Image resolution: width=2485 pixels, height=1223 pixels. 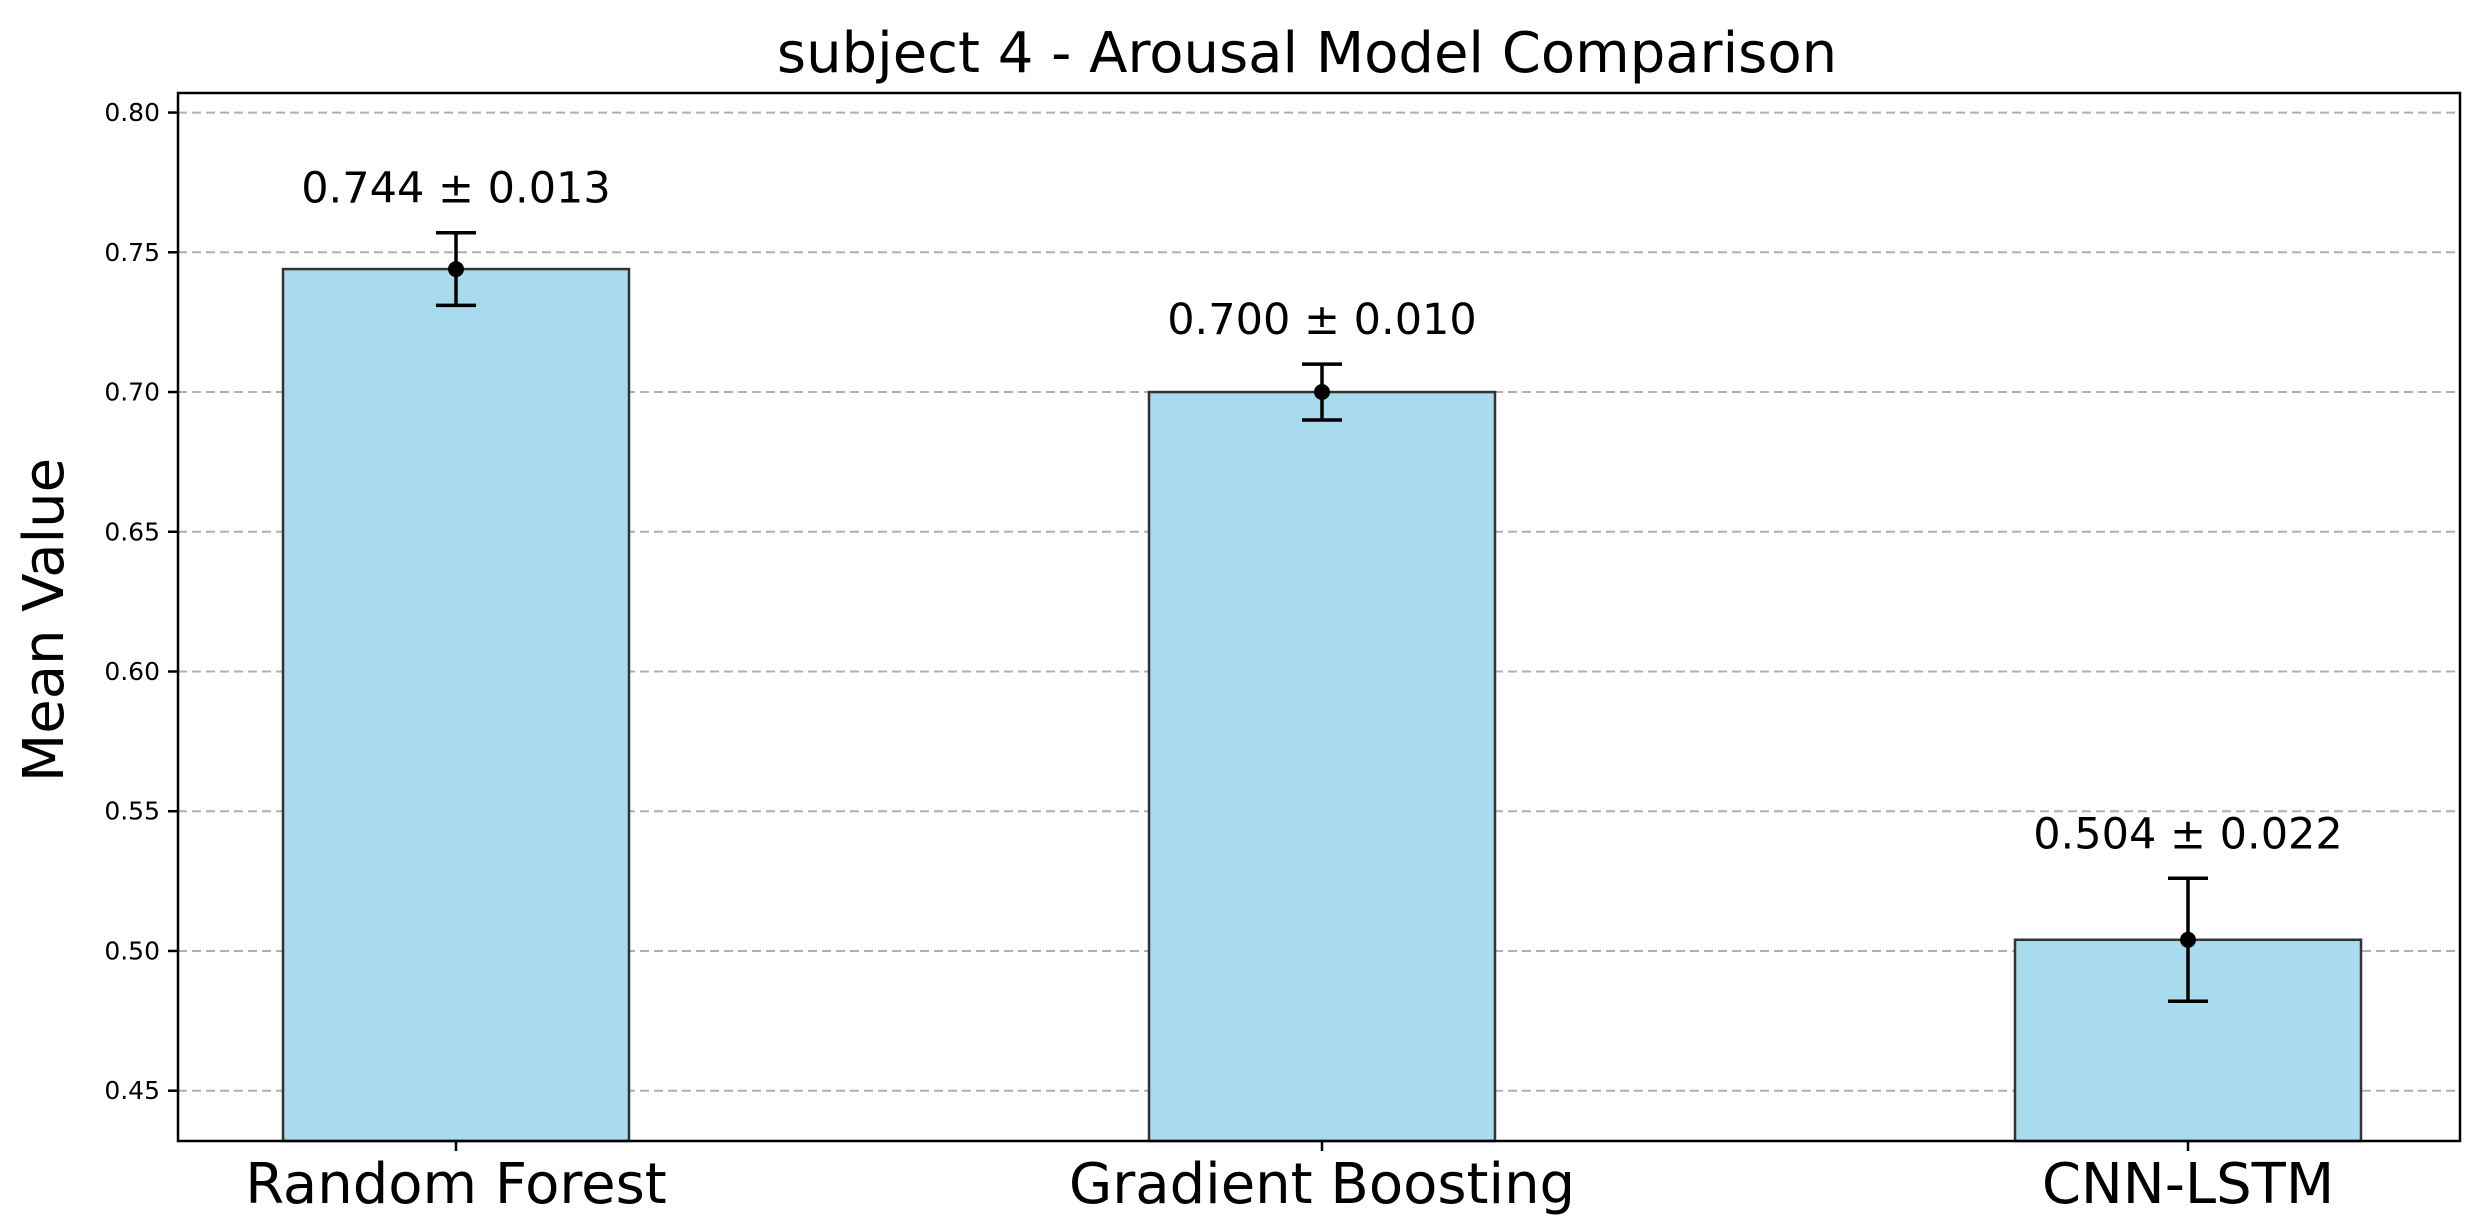 What do you see at coordinates (1322, 320) in the screenshot?
I see `value-label: 0.700 ± 0.010` at bounding box center [1322, 320].